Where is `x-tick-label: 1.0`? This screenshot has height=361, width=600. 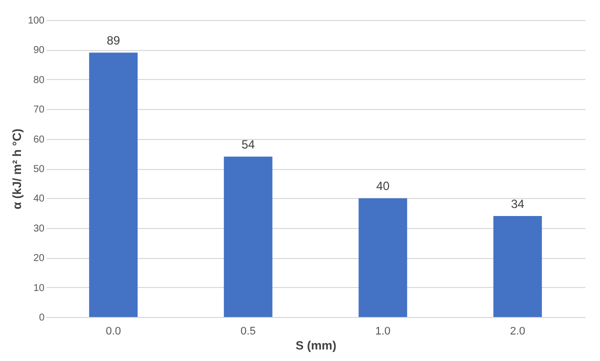 x-tick-label: 1.0 is located at coordinates (383, 332).